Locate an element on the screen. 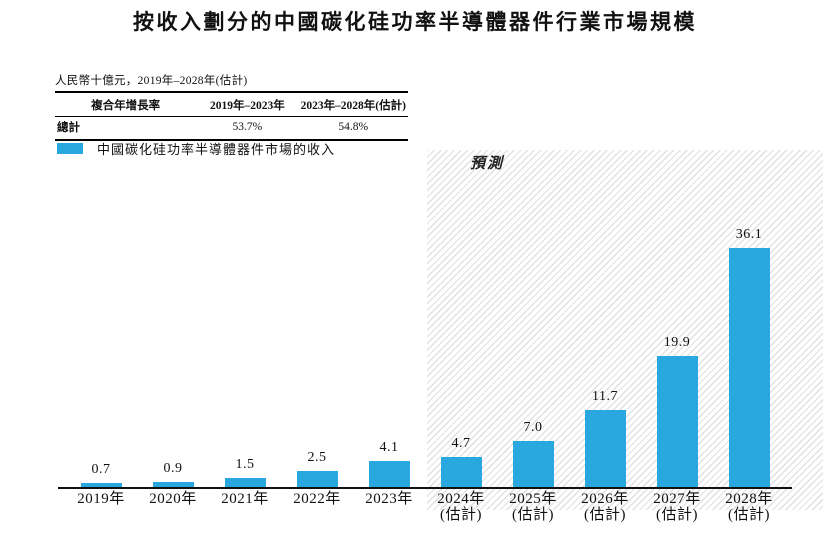 The image size is (830, 534). cagr-header-label: 複合年增長率 is located at coordinates (126, 106).